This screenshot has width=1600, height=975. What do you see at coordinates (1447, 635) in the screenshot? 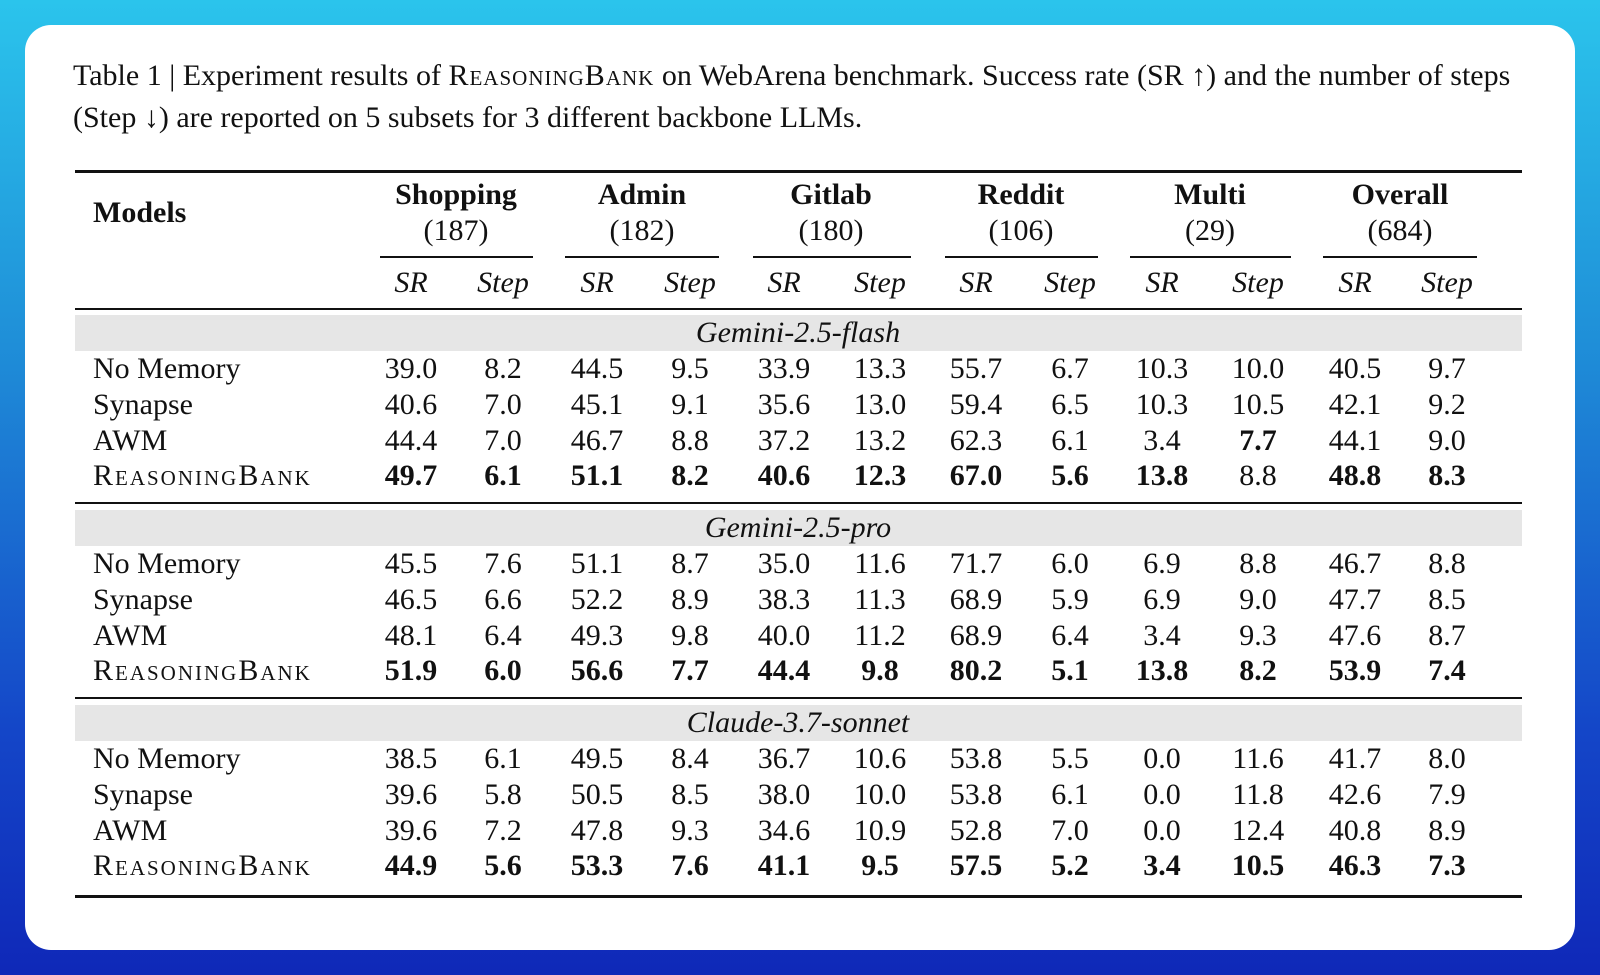
I see `table-cell: 8.7` at bounding box center [1447, 635].